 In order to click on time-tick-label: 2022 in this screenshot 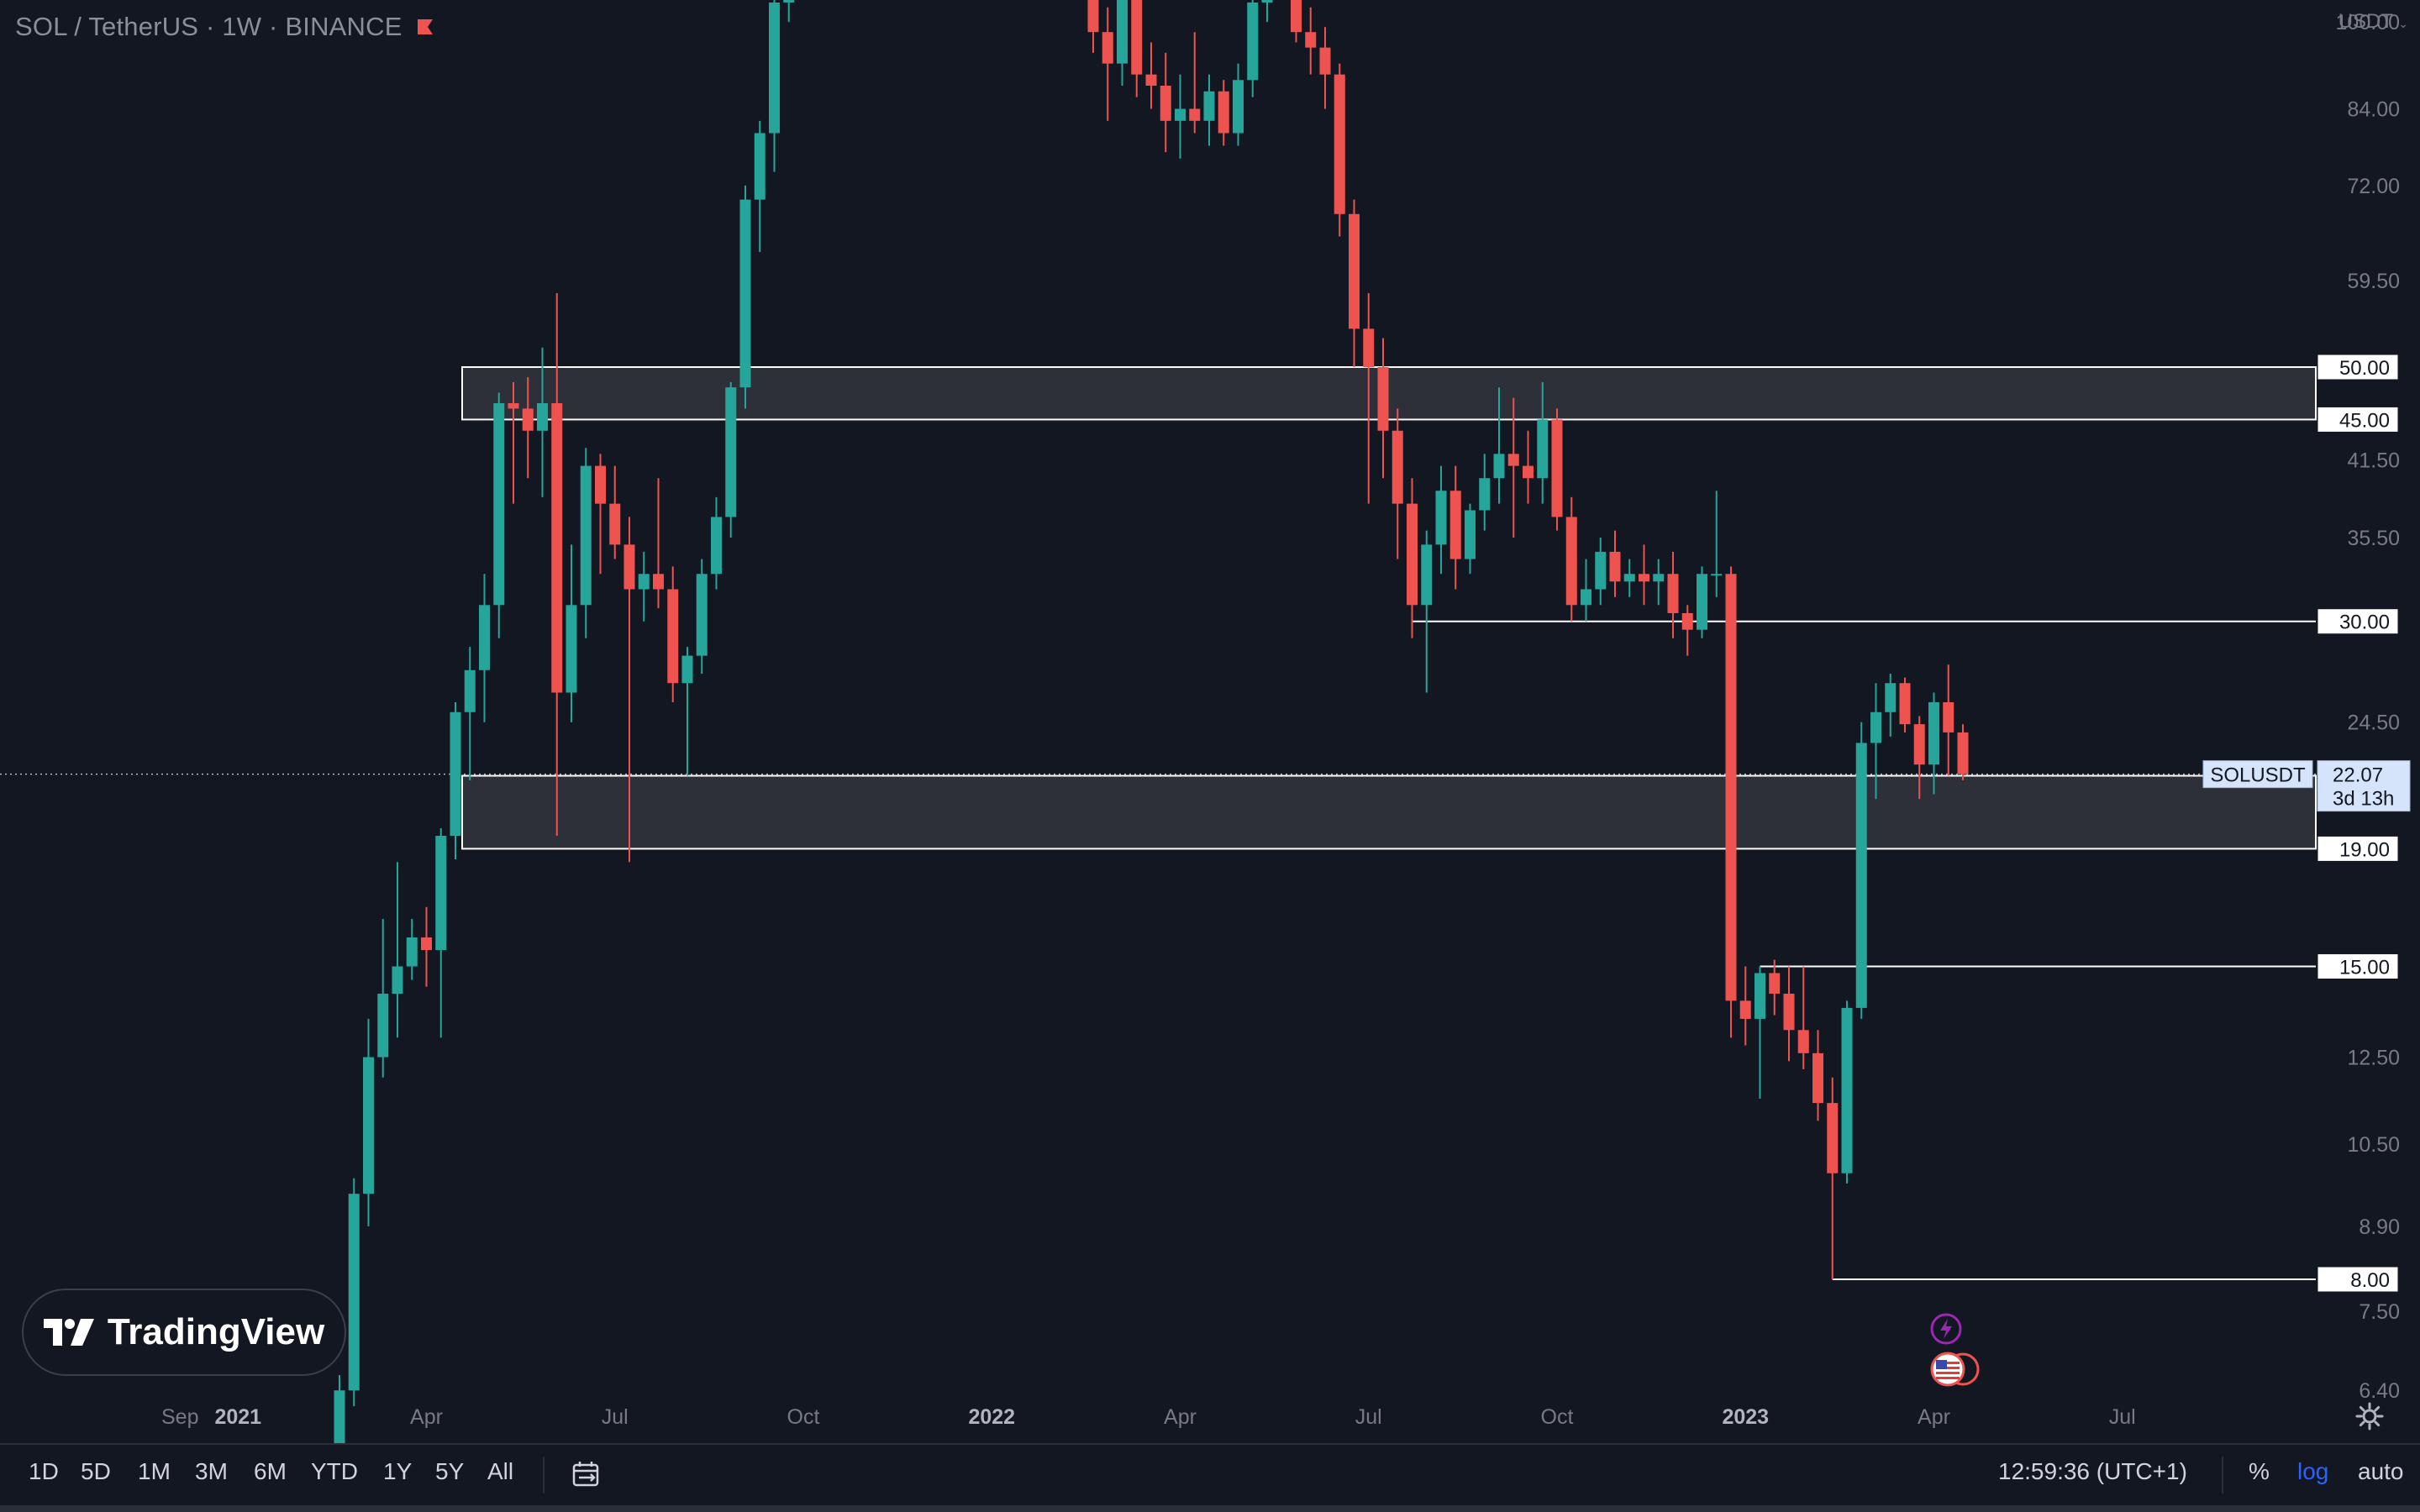, I will do `click(992, 1417)`.